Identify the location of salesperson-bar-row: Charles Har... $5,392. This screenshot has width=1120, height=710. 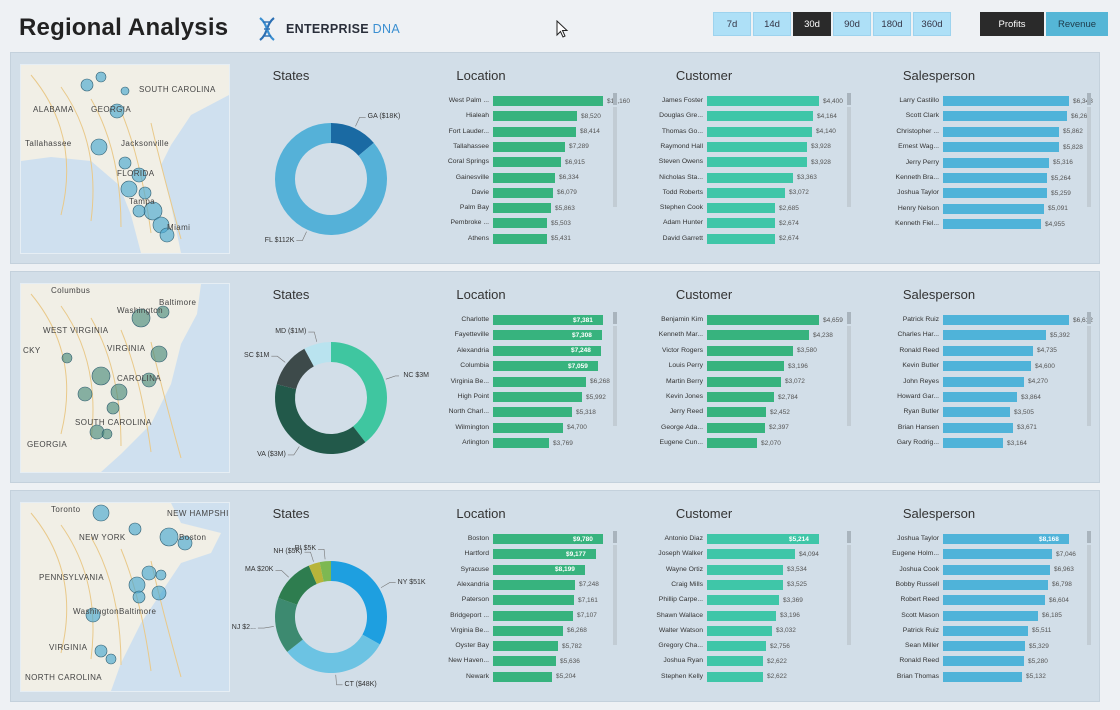
(987, 335).